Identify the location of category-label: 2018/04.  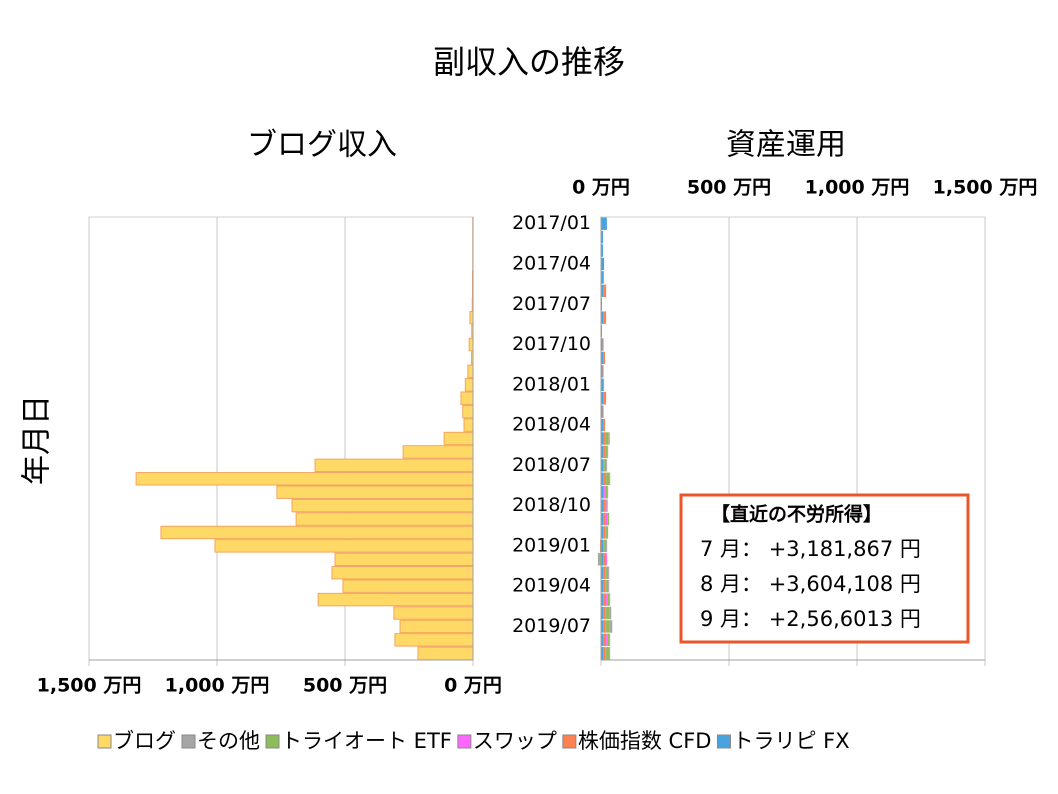
(551, 425).